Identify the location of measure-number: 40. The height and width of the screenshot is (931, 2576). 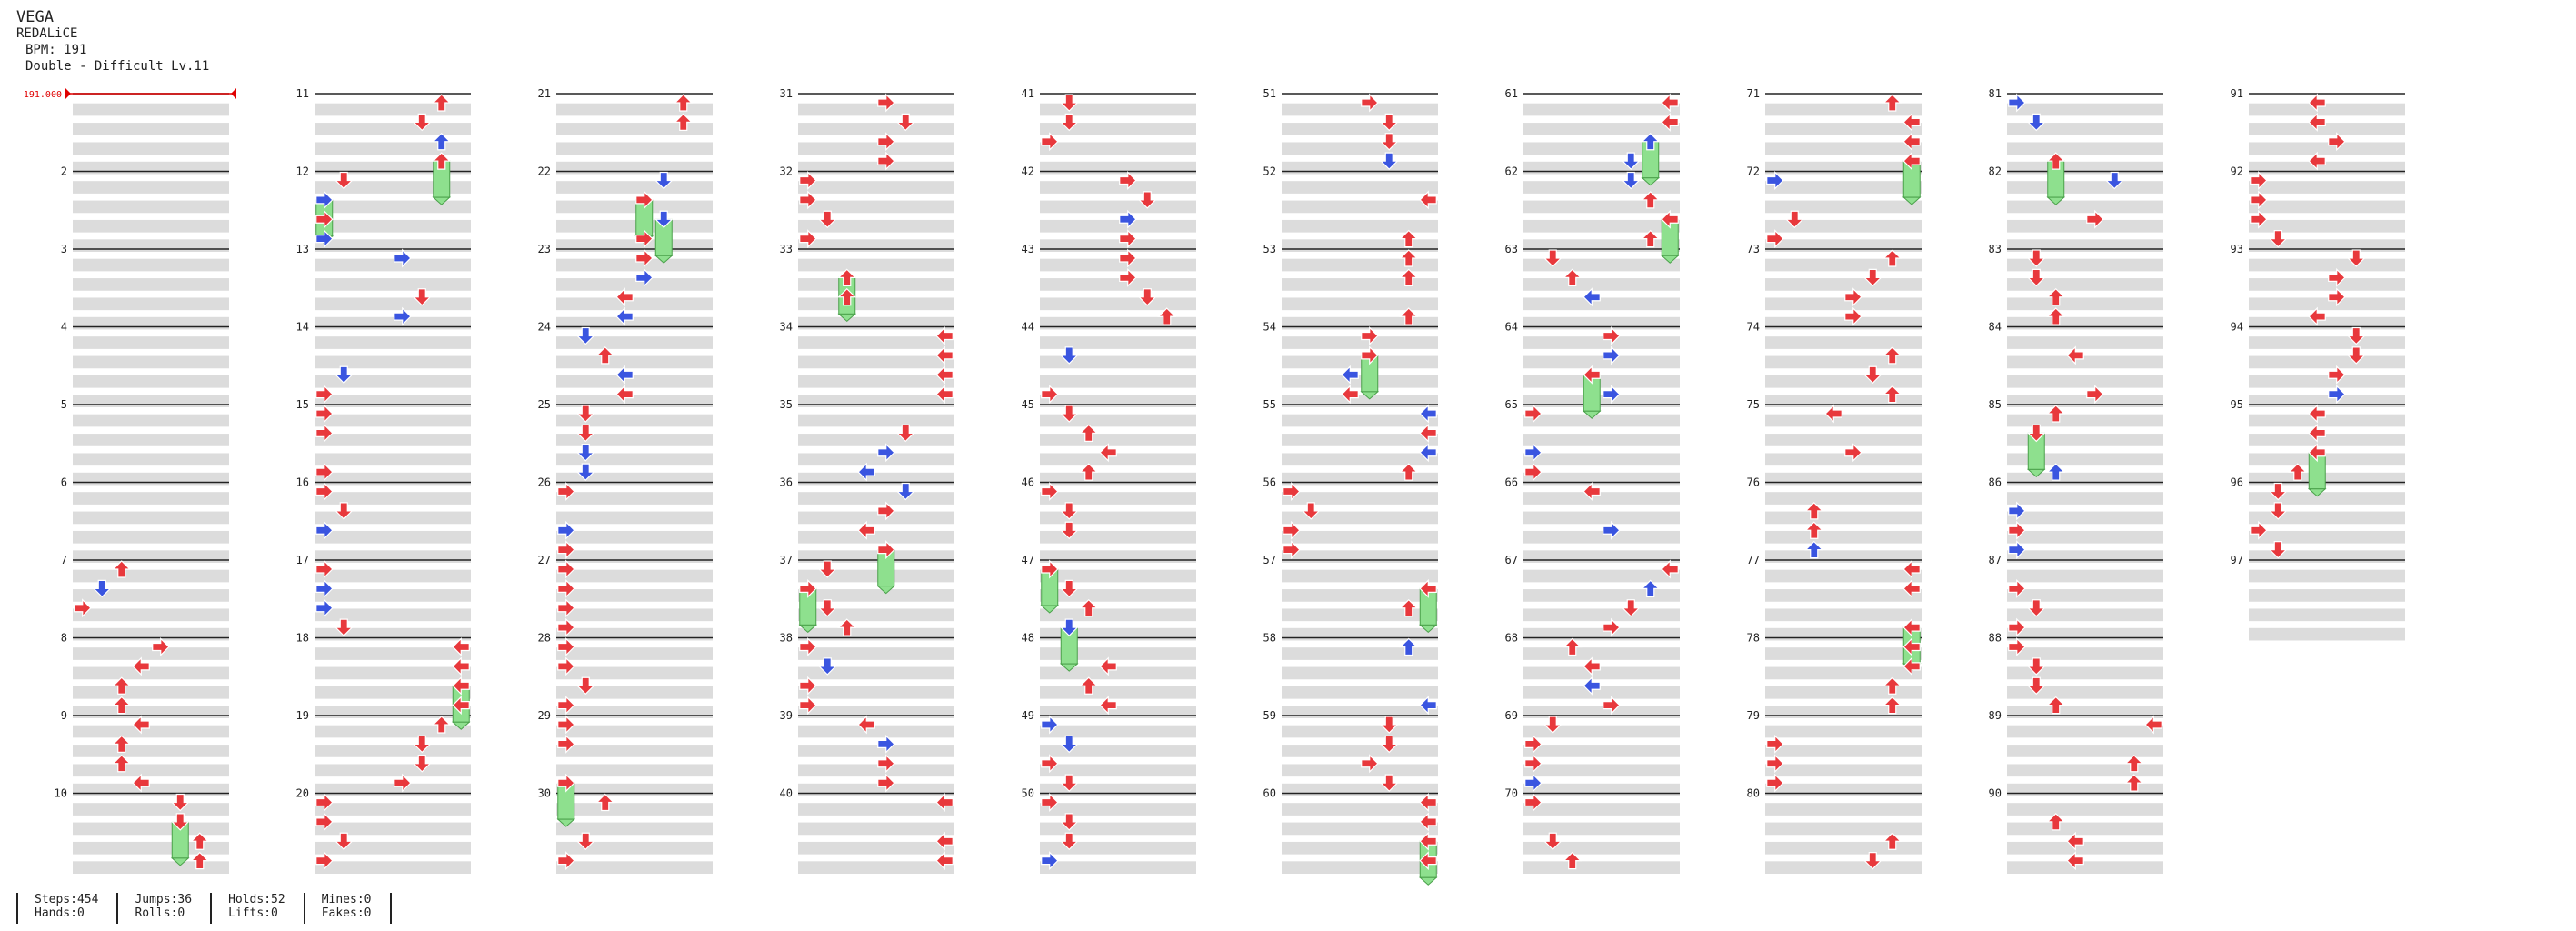
(786, 793).